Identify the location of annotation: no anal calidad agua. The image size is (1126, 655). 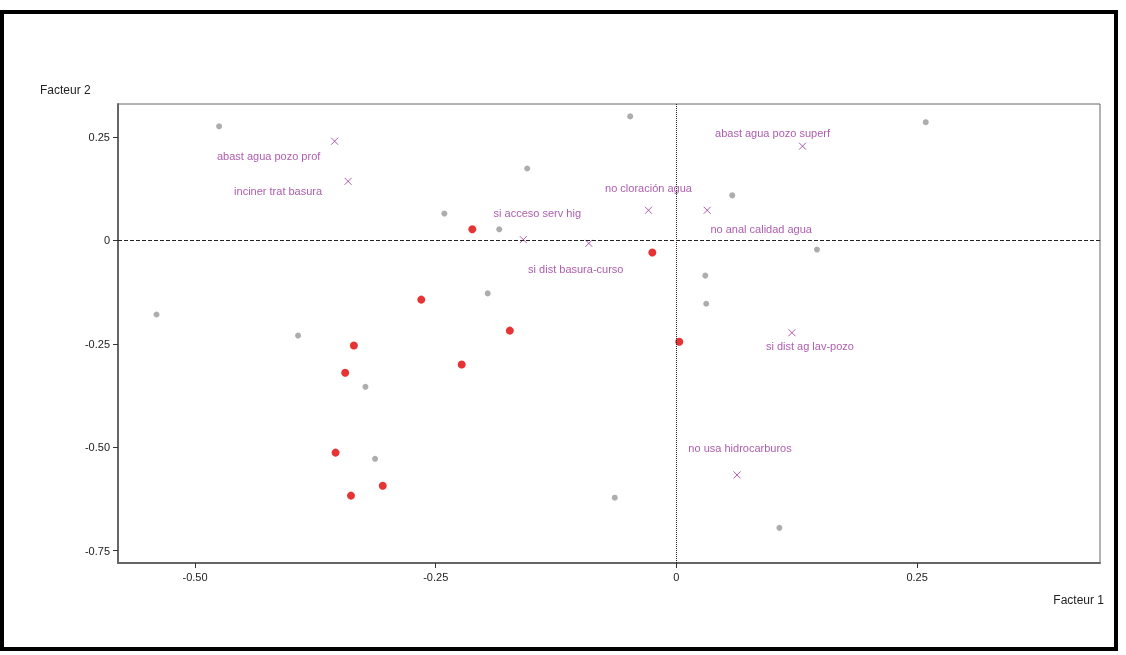
(761, 229).